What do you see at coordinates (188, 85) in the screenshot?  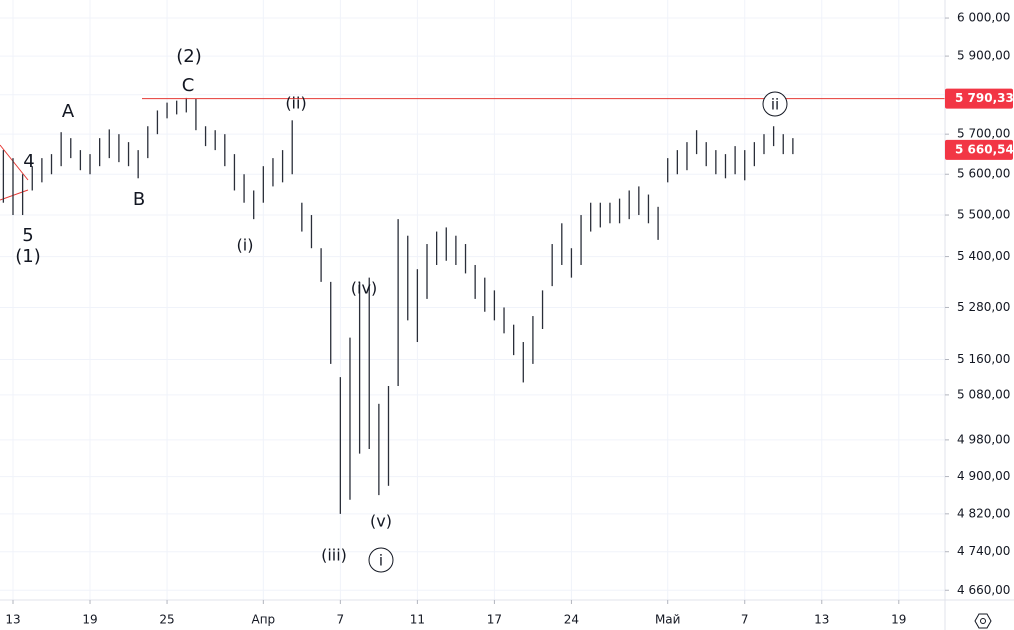 I see `wave-label: C` at bounding box center [188, 85].